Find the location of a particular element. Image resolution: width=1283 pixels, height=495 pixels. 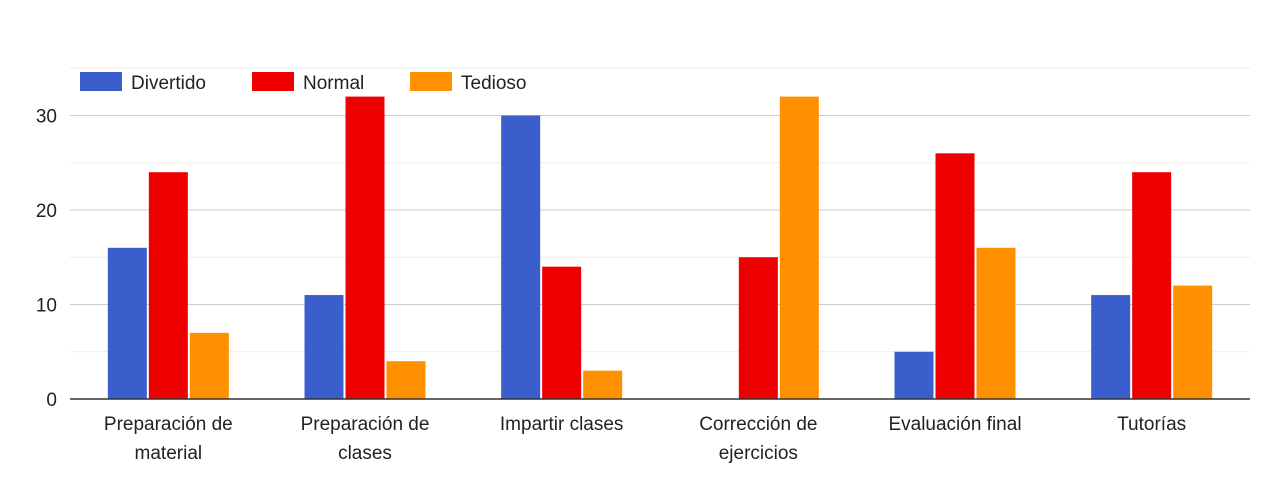

legend-label-normal: Normal is located at coordinates (333, 83).